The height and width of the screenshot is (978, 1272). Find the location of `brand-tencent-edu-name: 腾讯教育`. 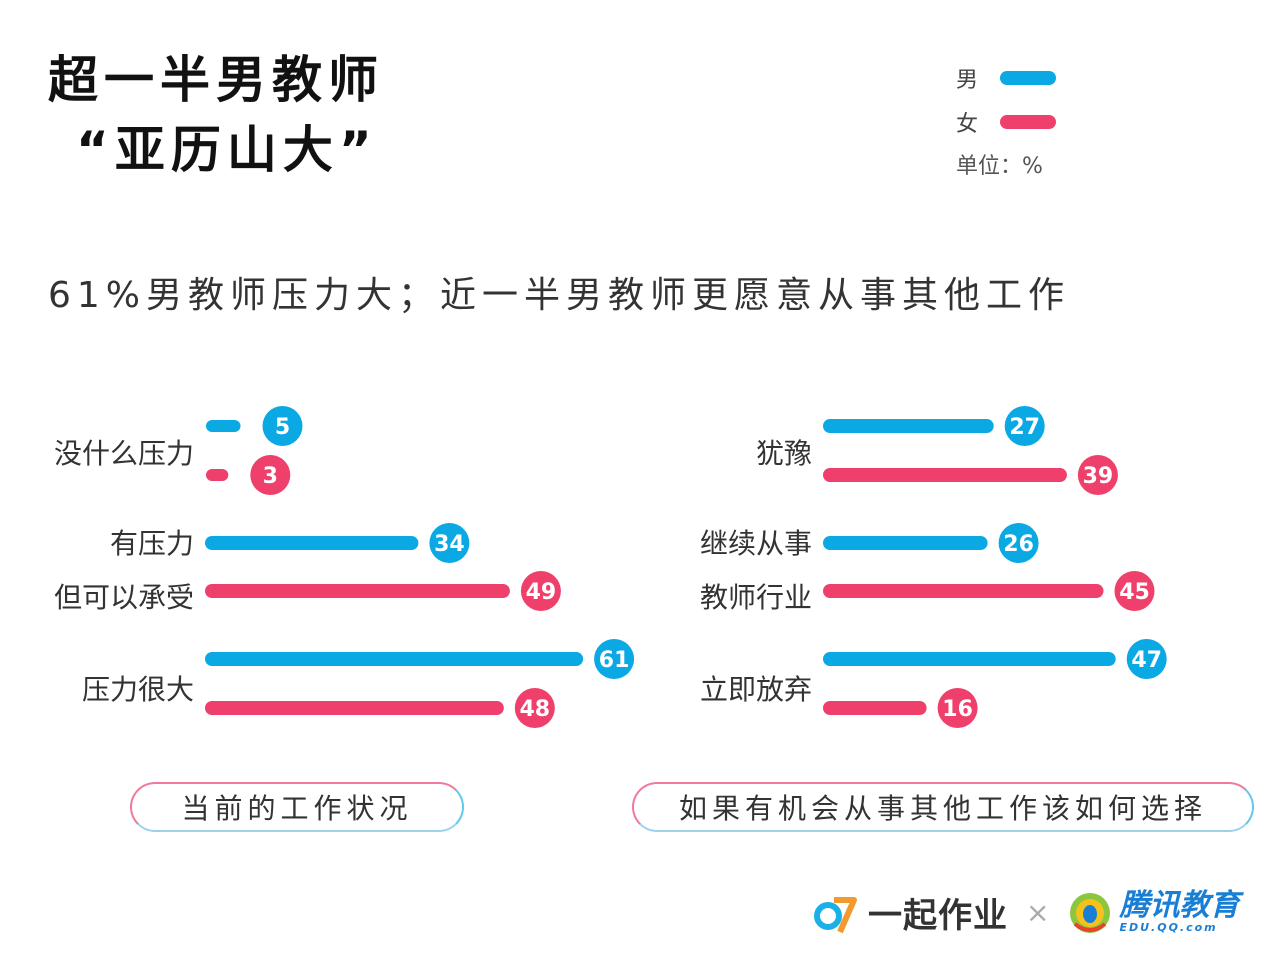

brand-tencent-edu-name: 腾讯教育 is located at coordinates (1179, 905).